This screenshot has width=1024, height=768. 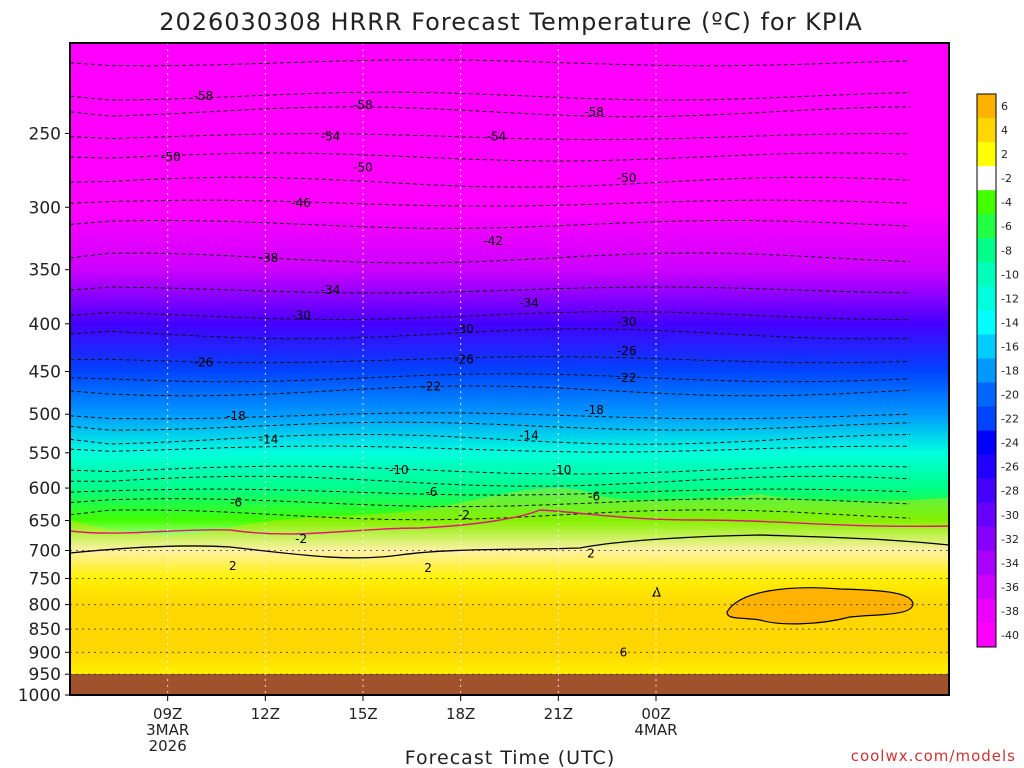 What do you see at coordinates (45, 134) in the screenshot?
I see `y-tick-label: 250` at bounding box center [45, 134].